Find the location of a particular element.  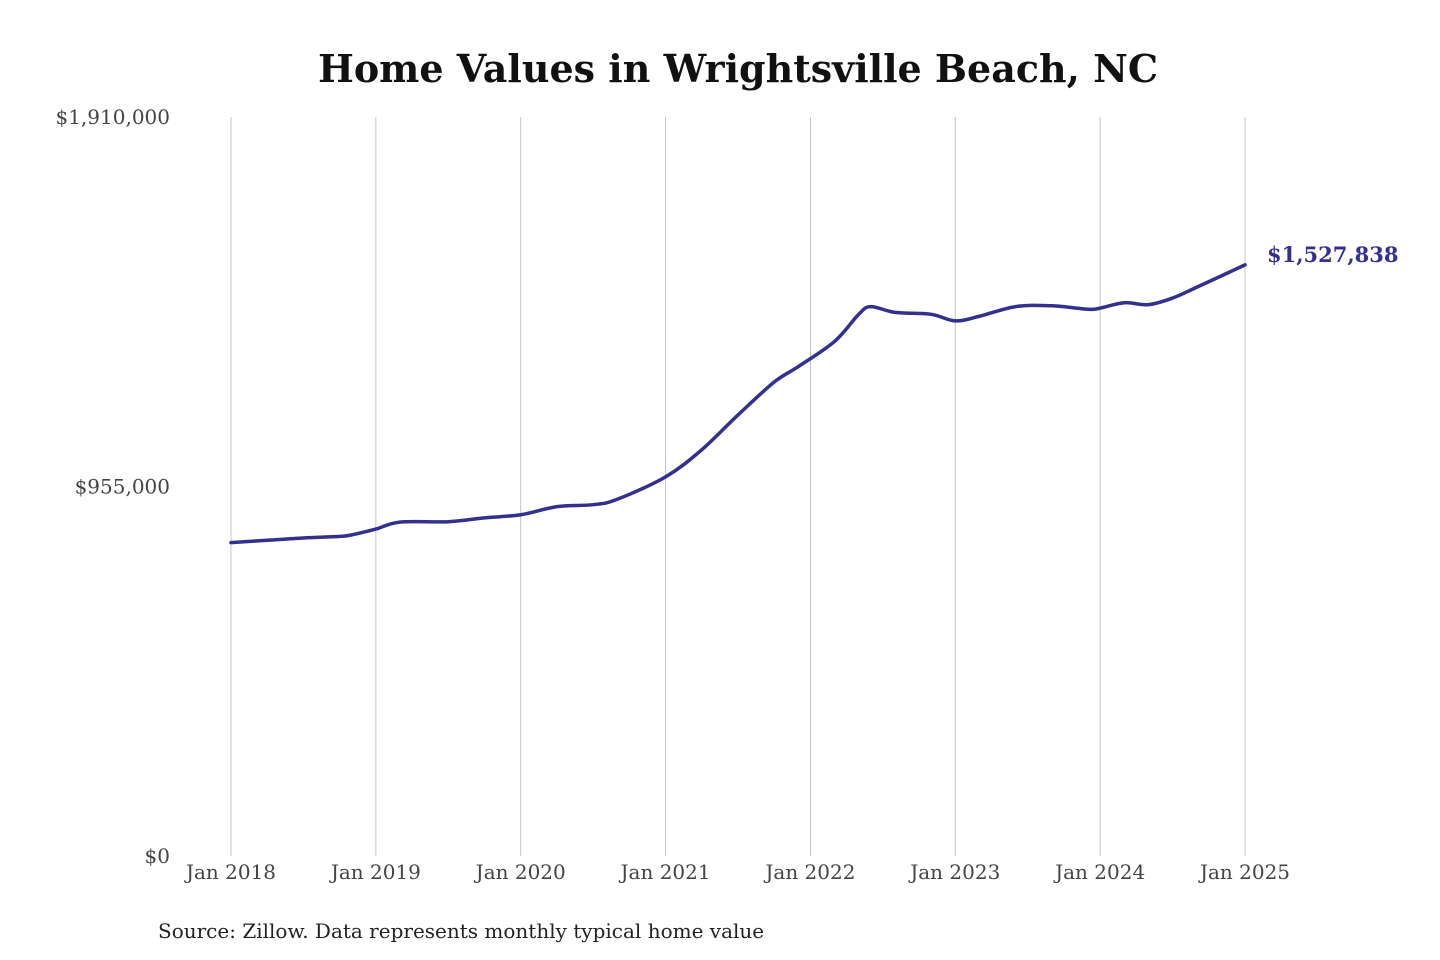

y-tick-label: $955,000 is located at coordinates (122, 487).